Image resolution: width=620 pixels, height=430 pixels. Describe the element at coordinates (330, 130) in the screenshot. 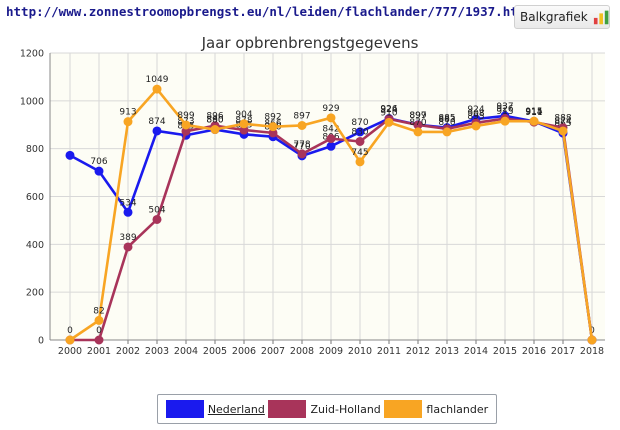

I see `data-label-zuid-holland: 842` at that location.